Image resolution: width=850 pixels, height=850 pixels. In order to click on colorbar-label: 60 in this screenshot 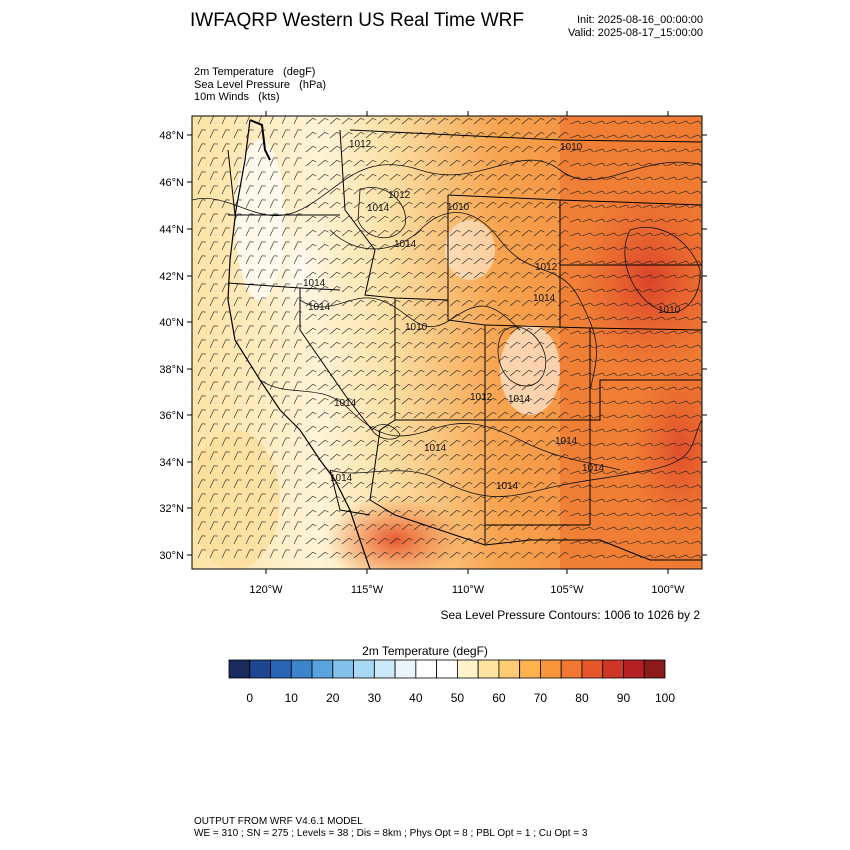, I will do `click(499, 698)`.